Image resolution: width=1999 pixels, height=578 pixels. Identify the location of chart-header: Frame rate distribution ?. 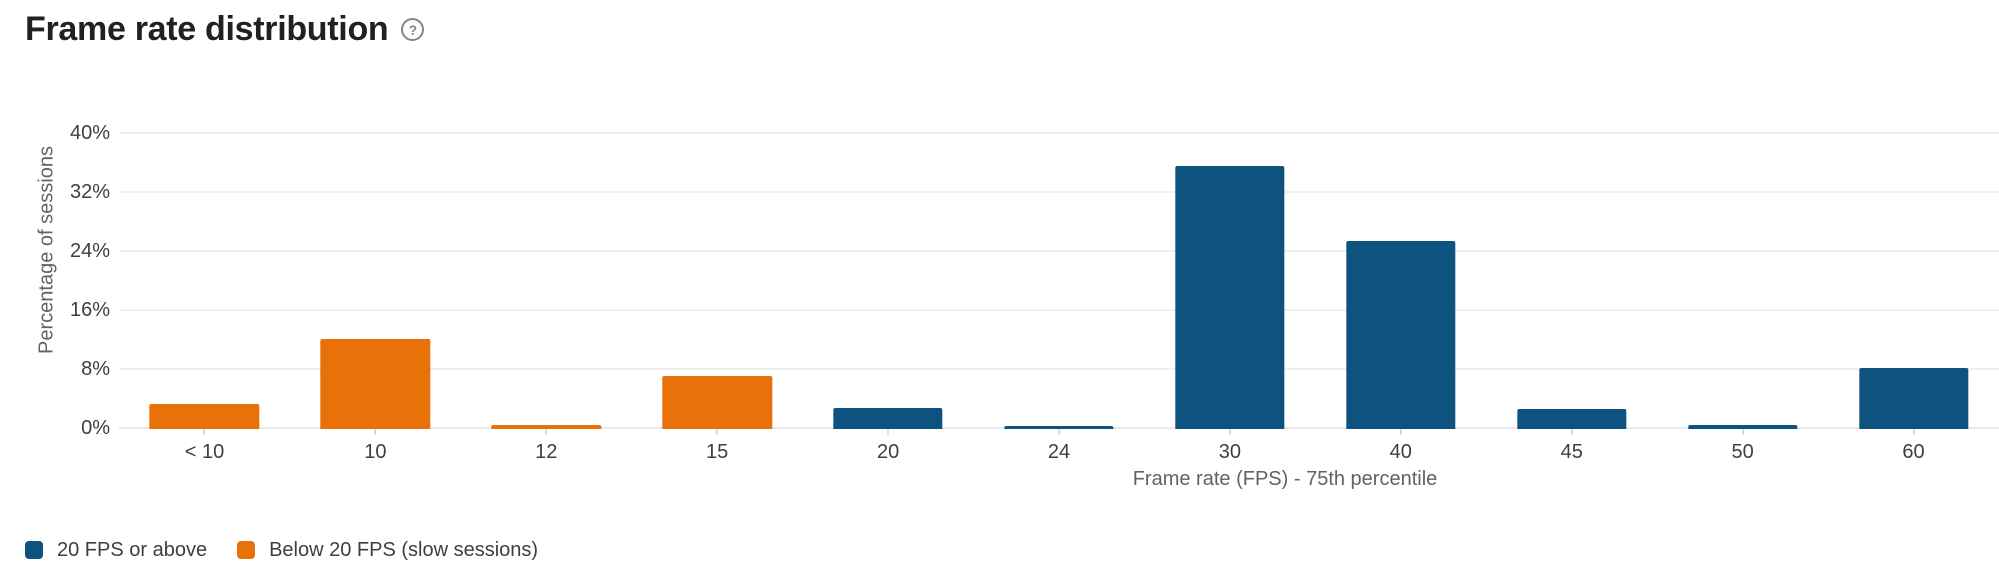
(225, 29).